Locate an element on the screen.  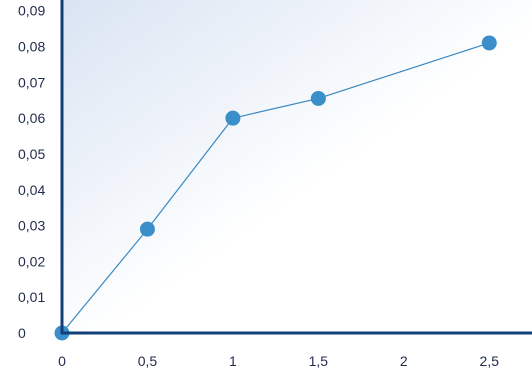
y-tick-label: 0,05 is located at coordinates (31, 154).